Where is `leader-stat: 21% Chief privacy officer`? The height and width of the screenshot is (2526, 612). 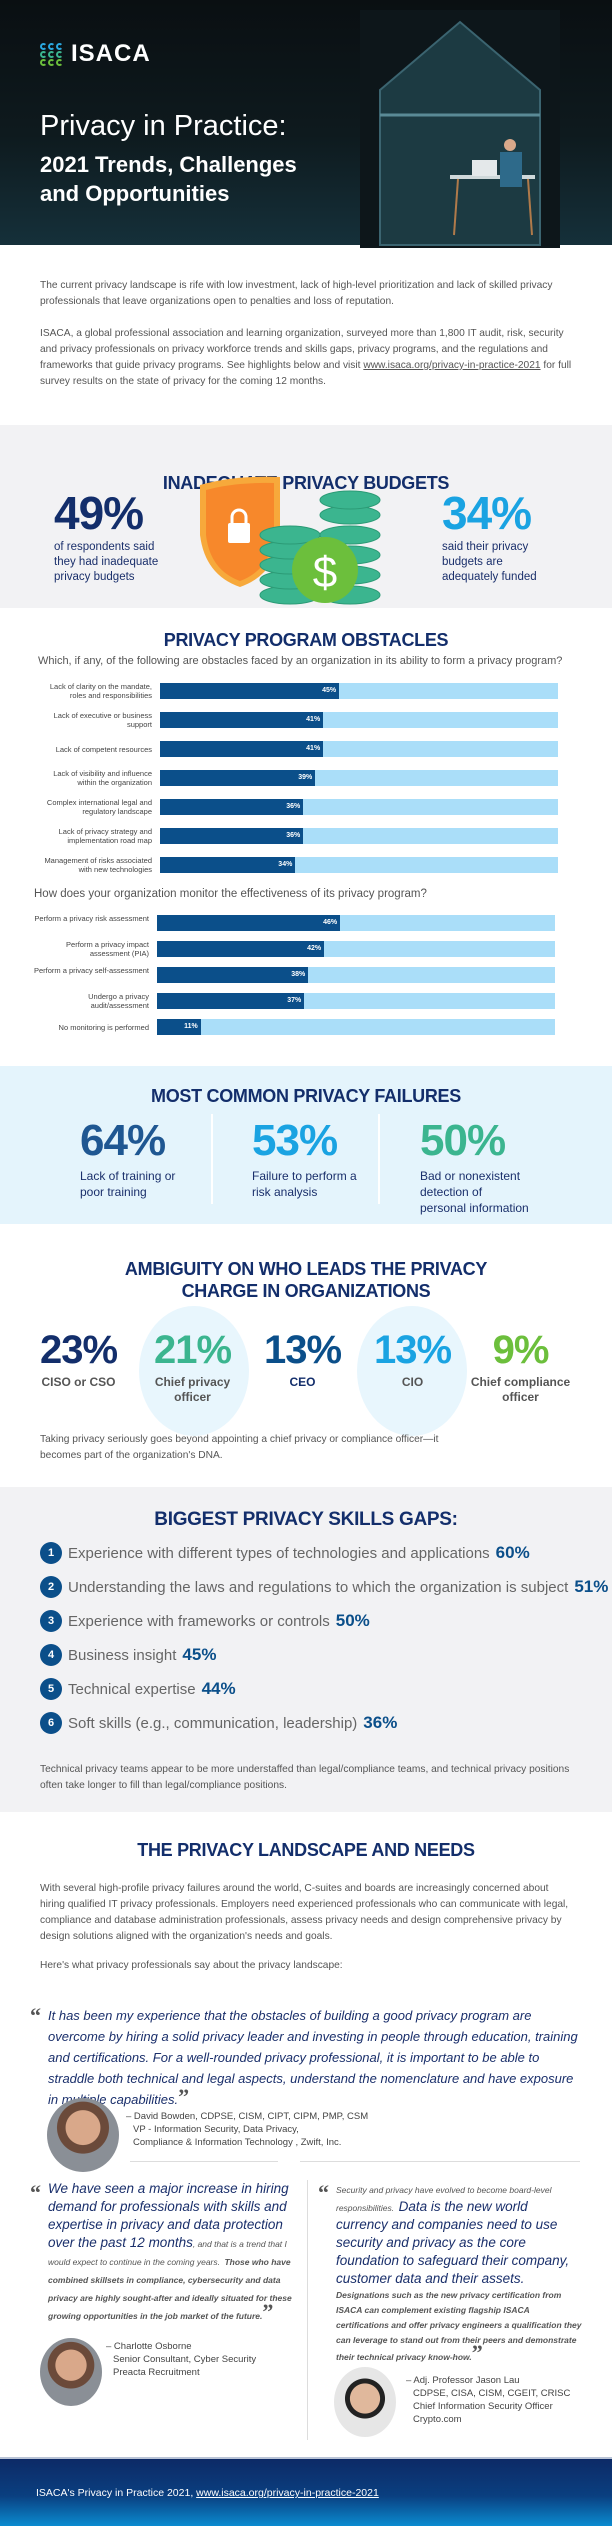 leader-stat: 21% Chief privacy officer is located at coordinates (192, 1367).